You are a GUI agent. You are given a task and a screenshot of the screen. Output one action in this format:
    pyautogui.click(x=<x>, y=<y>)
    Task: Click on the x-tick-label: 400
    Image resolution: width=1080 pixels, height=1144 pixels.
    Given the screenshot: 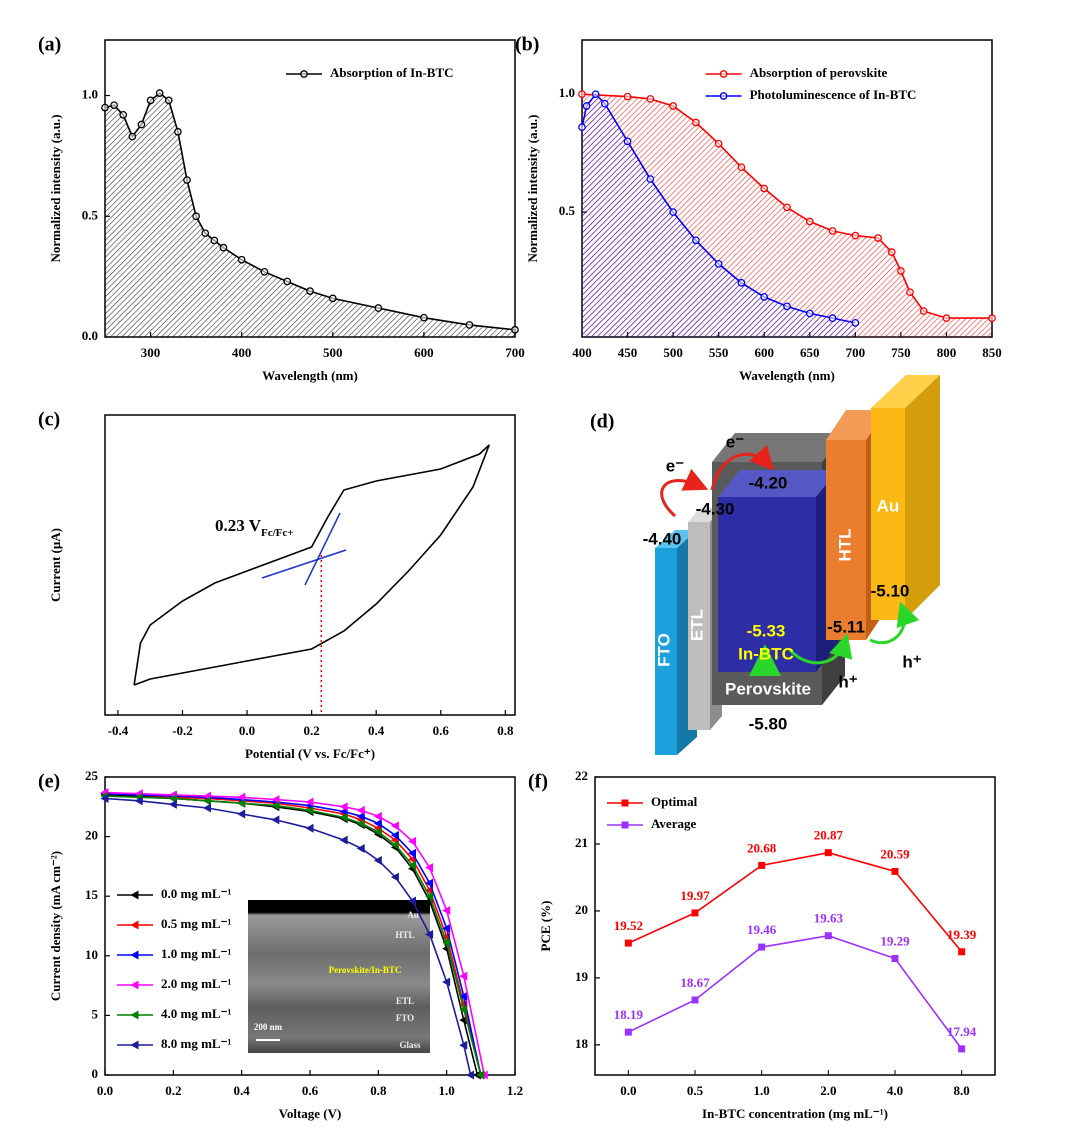 What is the action you would take?
    pyautogui.click(x=242, y=352)
    